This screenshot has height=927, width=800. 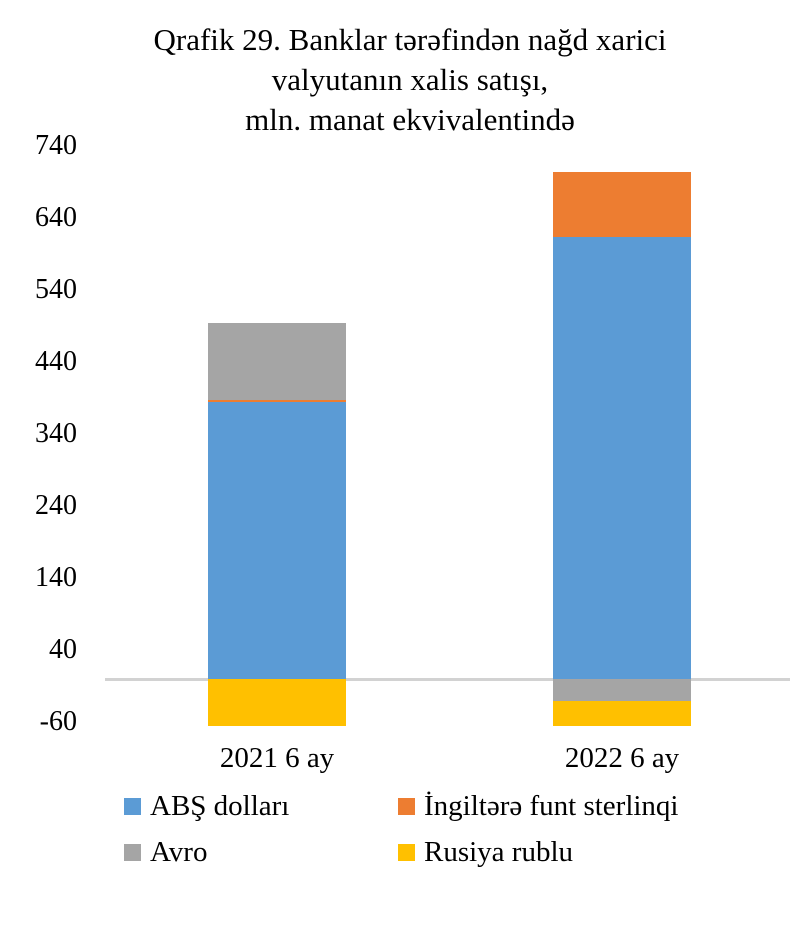 What do you see at coordinates (56, 146) in the screenshot?
I see `y-axis-tick-label: 740` at bounding box center [56, 146].